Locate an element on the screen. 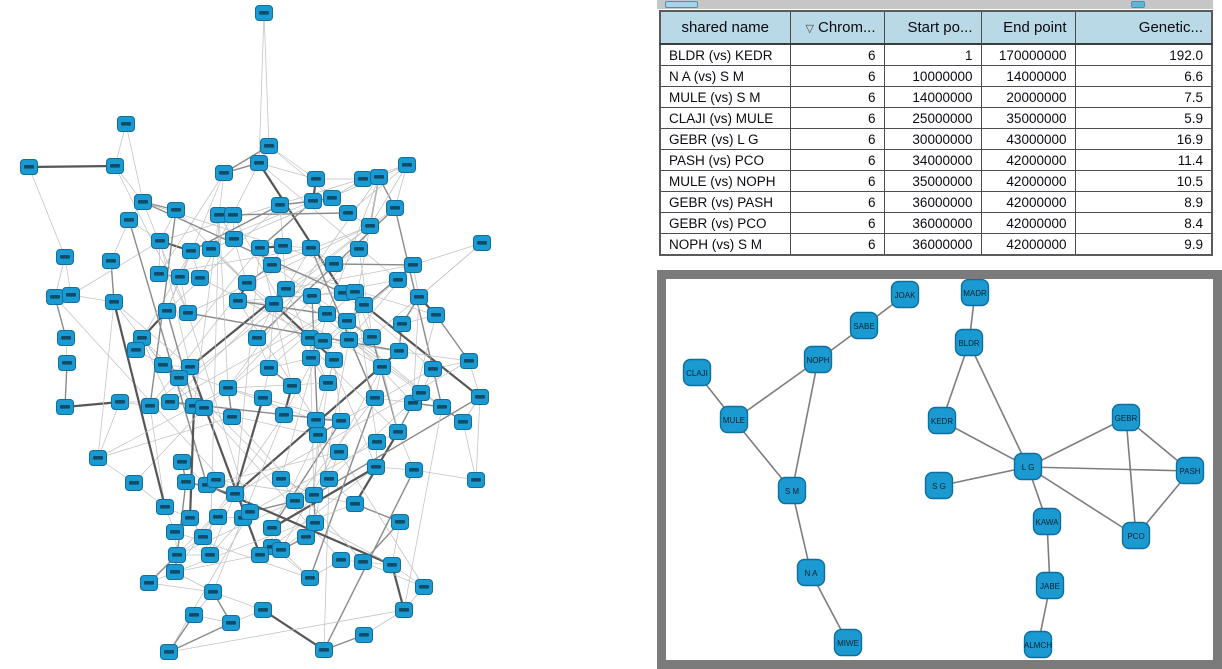 This screenshot has width=1222, height=669. table-cell: 35000000 is located at coordinates (932, 181).